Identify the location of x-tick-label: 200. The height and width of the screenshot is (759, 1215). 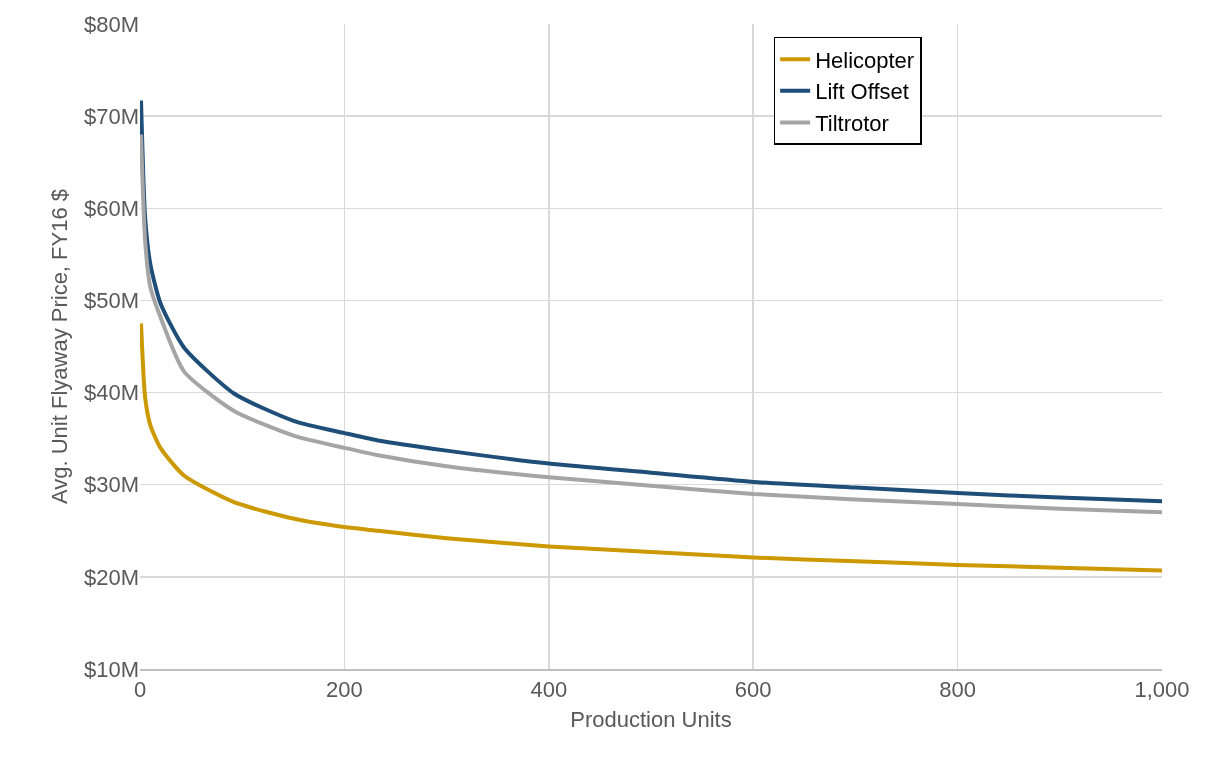
(344, 690).